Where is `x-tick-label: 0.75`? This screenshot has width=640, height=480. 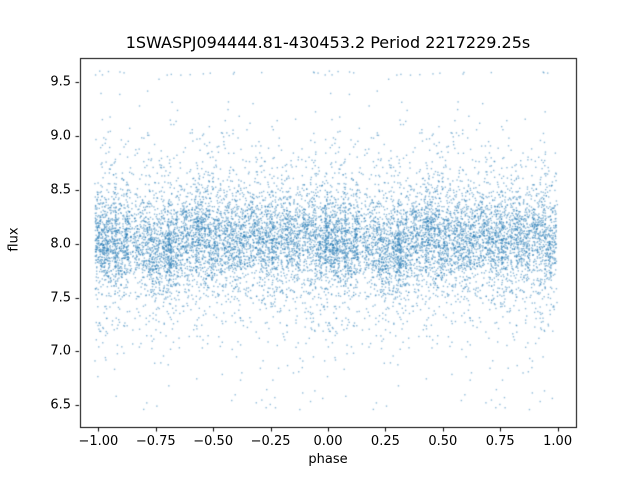
x-tick-label: 0.75 is located at coordinates (500, 441).